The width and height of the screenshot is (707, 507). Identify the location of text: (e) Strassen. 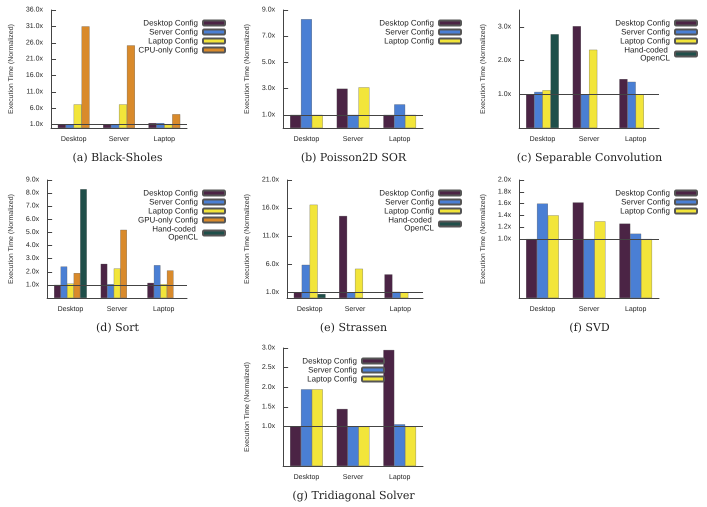
(354, 327).